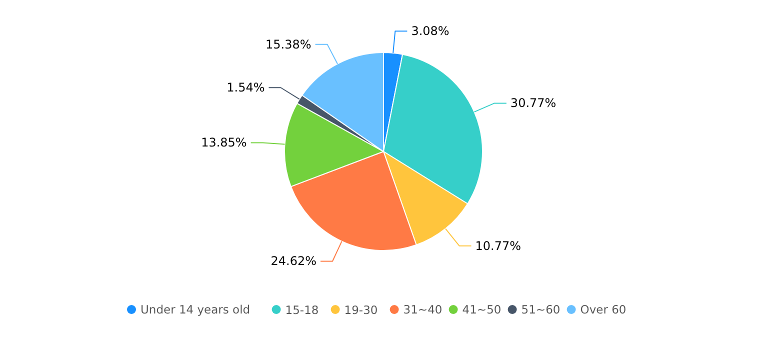 Image resolution: width=766 pixels, height=340 pixels. What do you see at coordinates (498, 245) in the screenshot?
I see `data-label: 10.77%` at bounding box center [498, 245].